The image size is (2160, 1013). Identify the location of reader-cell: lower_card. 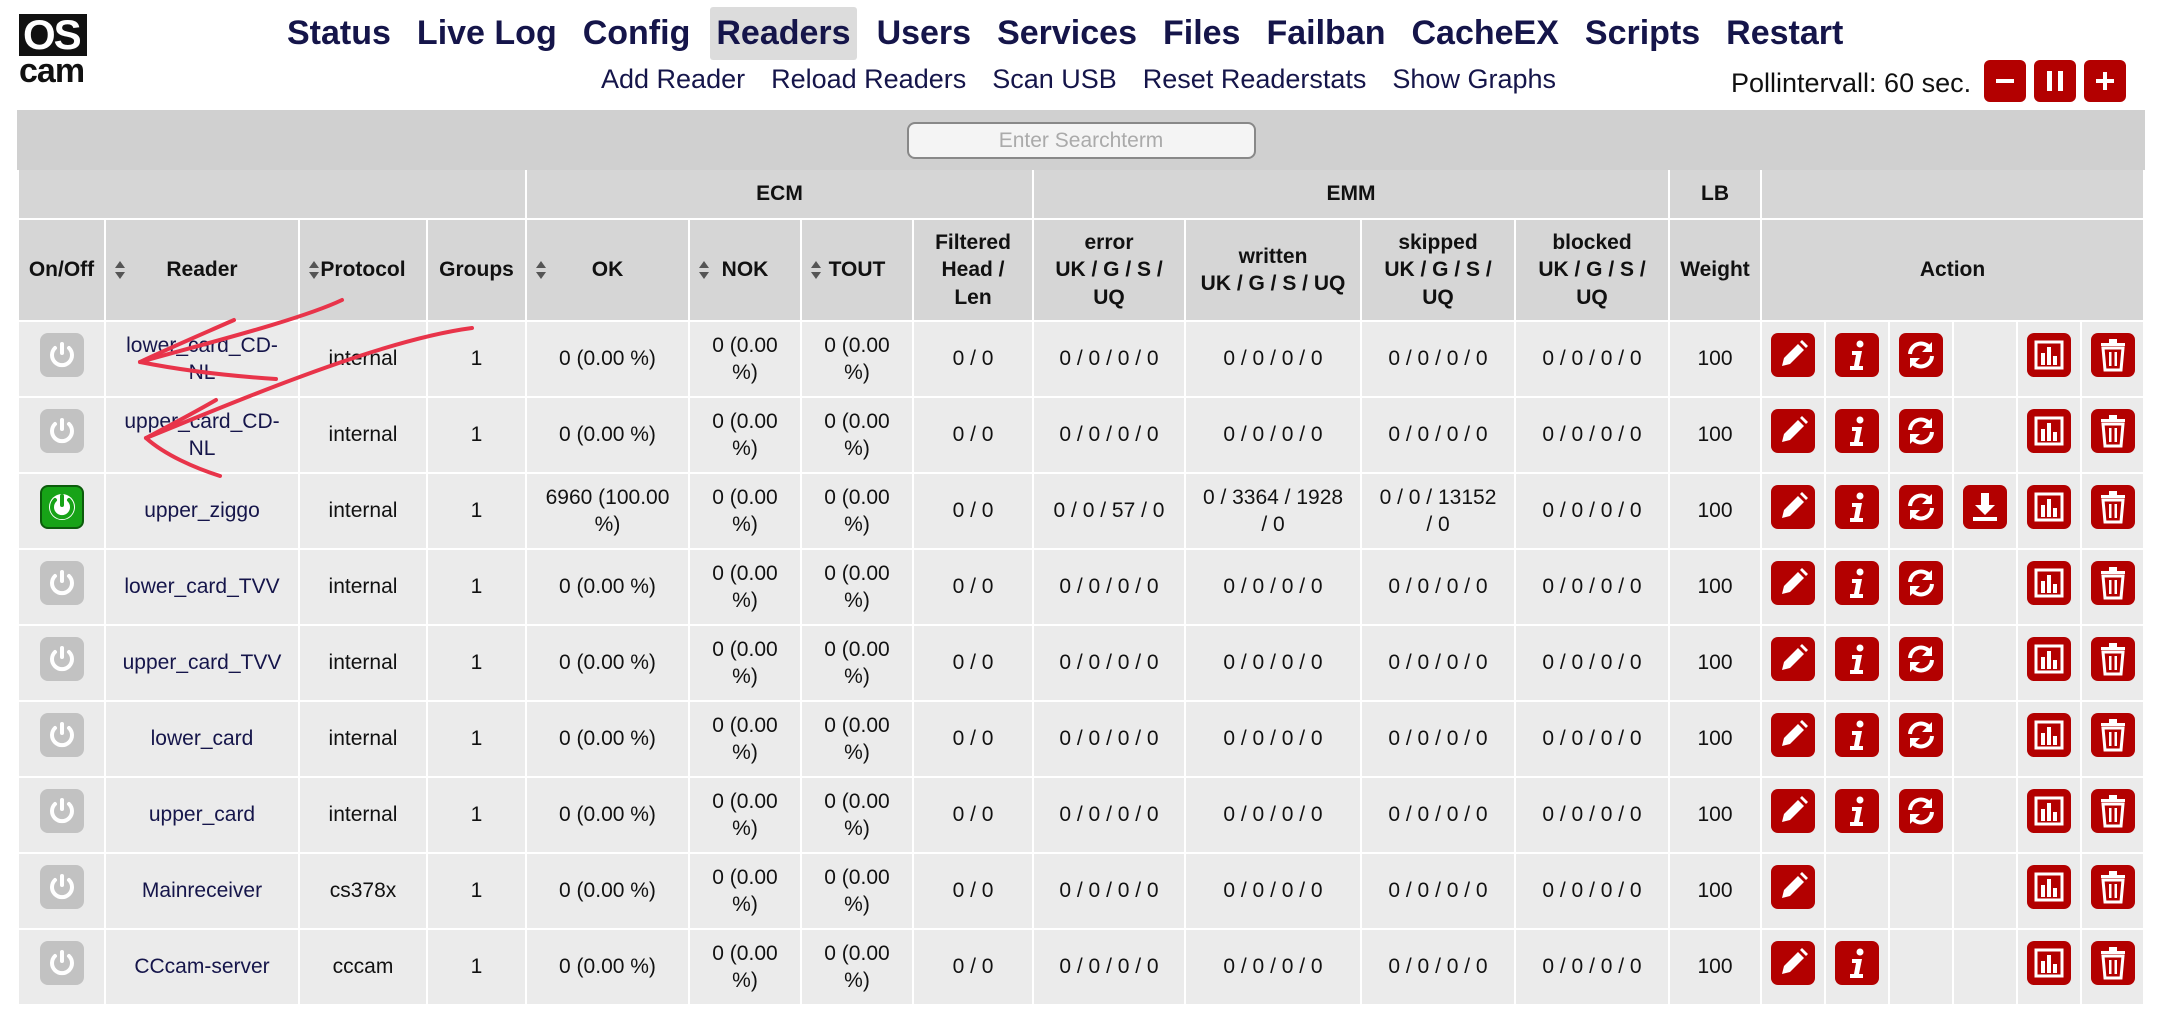
(202, 739).